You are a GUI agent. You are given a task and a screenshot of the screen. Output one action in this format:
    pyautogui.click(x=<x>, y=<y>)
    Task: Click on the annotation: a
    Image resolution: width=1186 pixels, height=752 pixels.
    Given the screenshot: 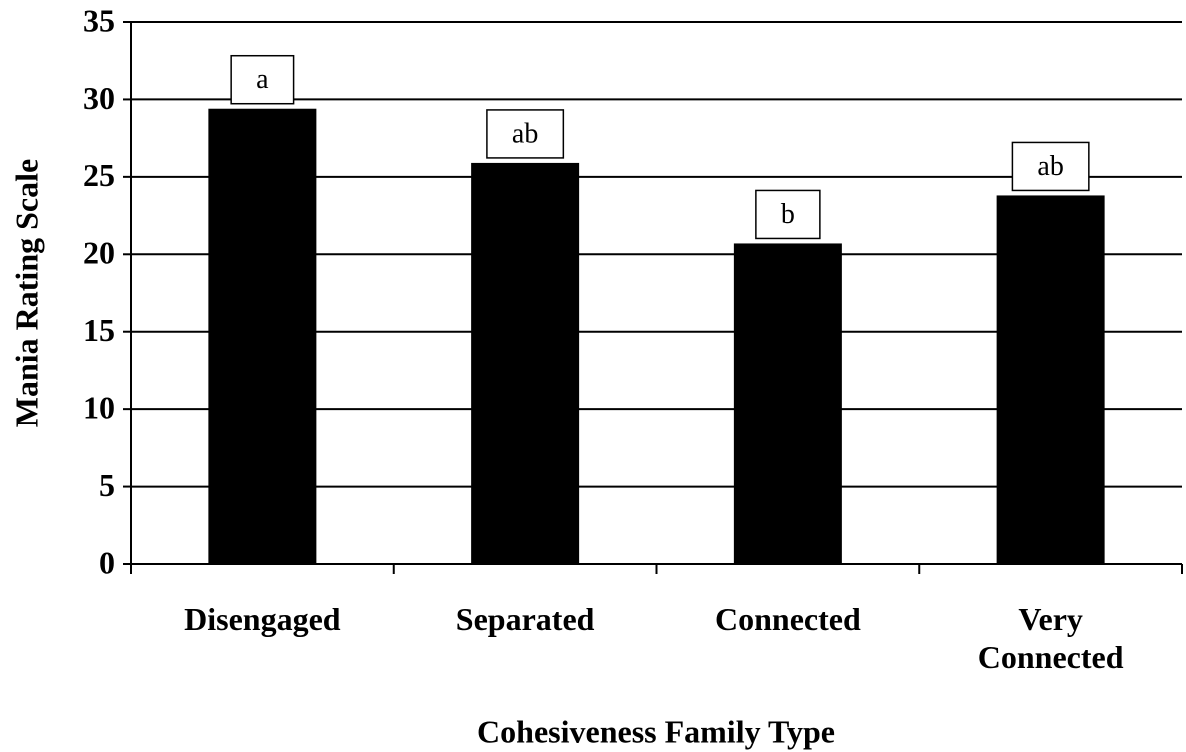 What is the action you would take?
    pyautogui.click(x=262, y=79)
    